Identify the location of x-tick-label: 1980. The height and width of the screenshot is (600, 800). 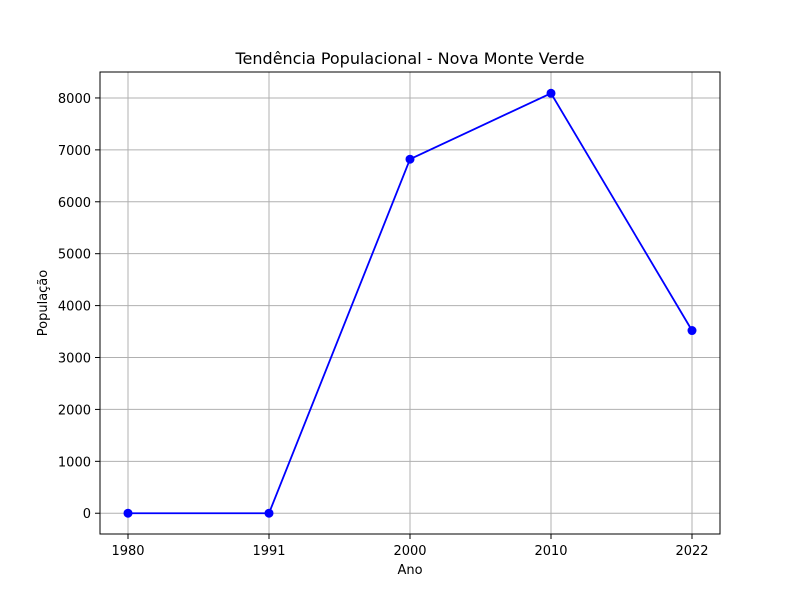
(127, 551).